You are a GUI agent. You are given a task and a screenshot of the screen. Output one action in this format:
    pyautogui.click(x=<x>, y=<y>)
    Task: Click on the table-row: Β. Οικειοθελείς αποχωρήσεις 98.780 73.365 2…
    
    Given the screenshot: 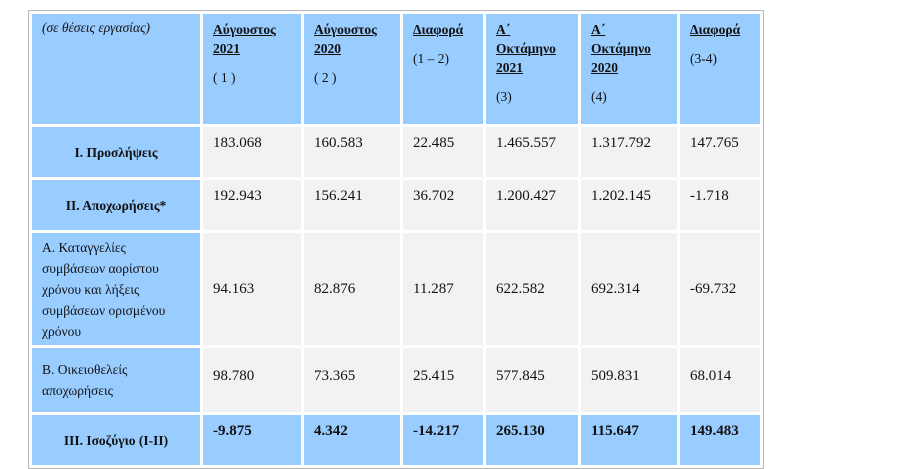 What is the action you would take?
    pyautogui.click(x=396, y=380)
    